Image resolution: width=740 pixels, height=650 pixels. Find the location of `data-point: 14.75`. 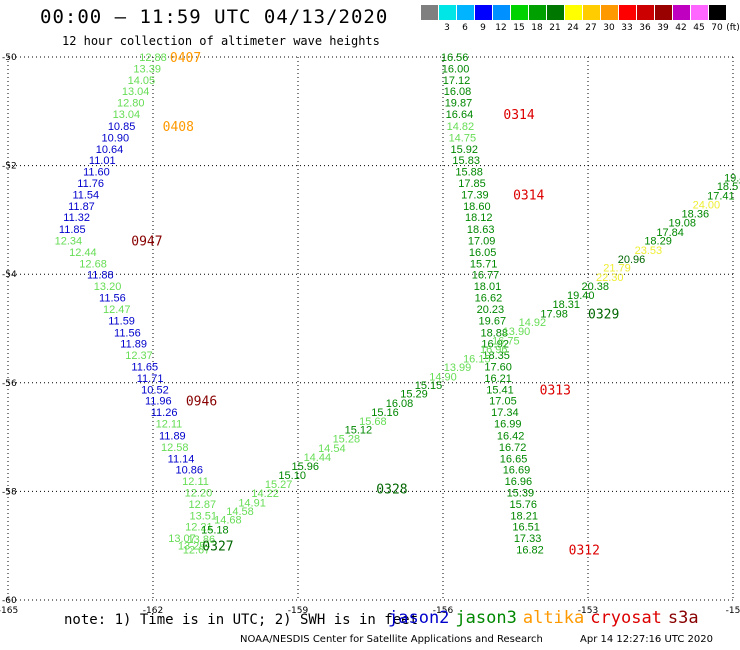

data-point: 14.75 is located at coordinates (463, 138).